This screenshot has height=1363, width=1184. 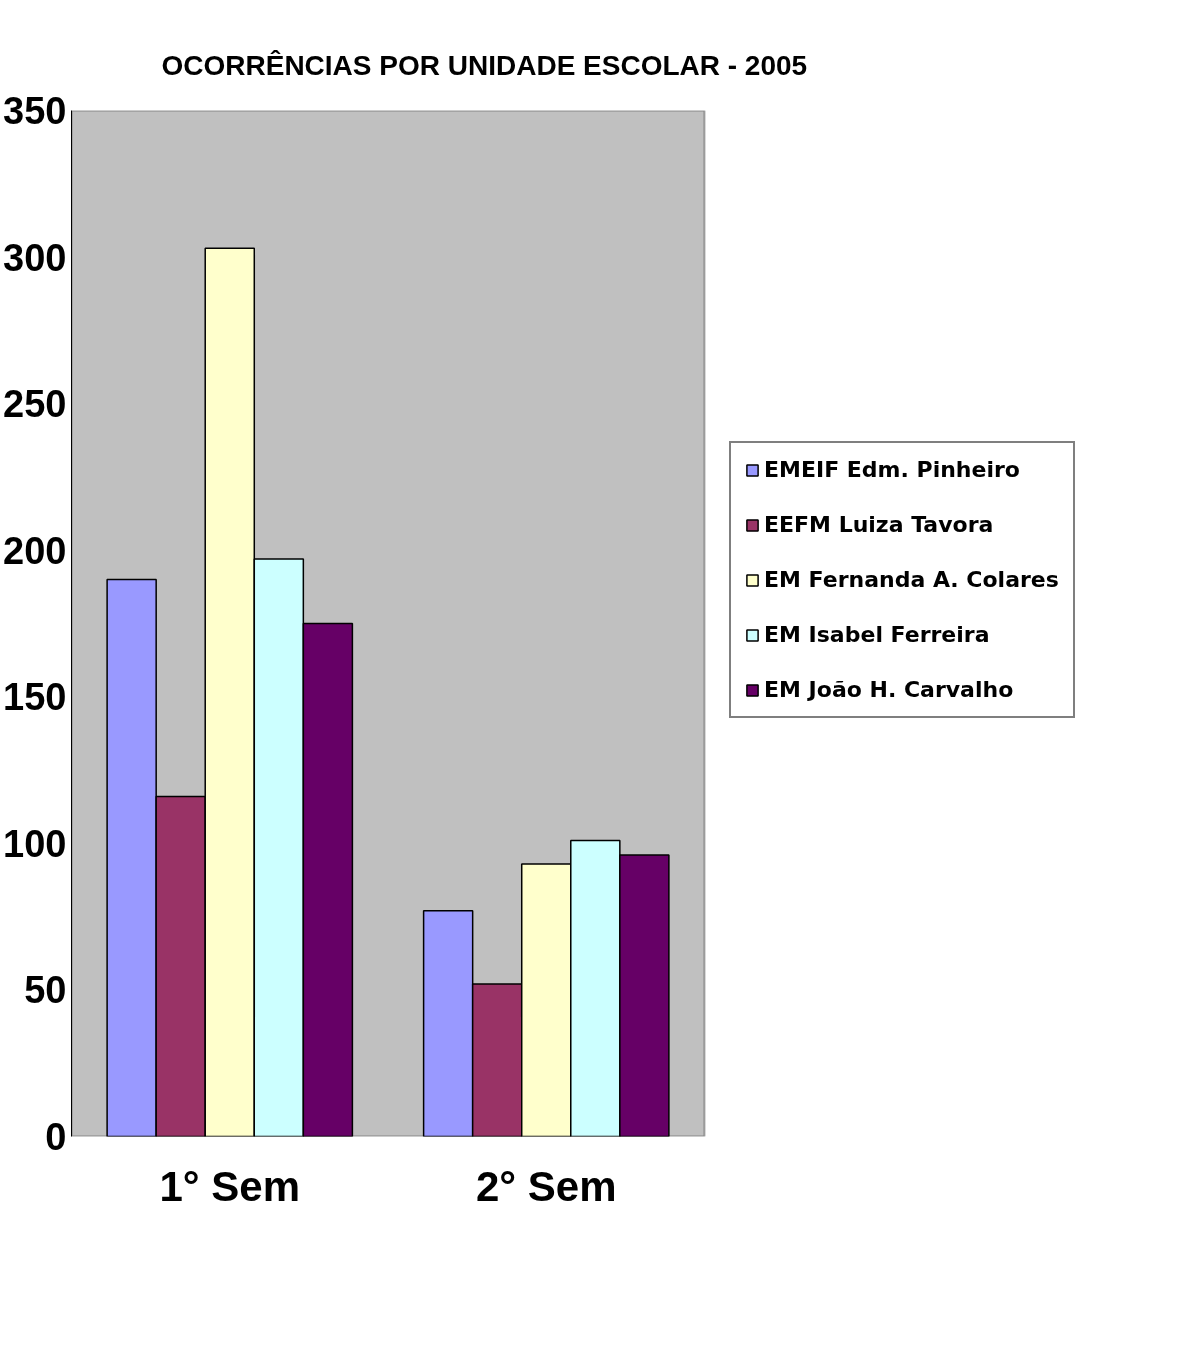 I want to click on y-tick-label: 50, so click(x=45, y=990).